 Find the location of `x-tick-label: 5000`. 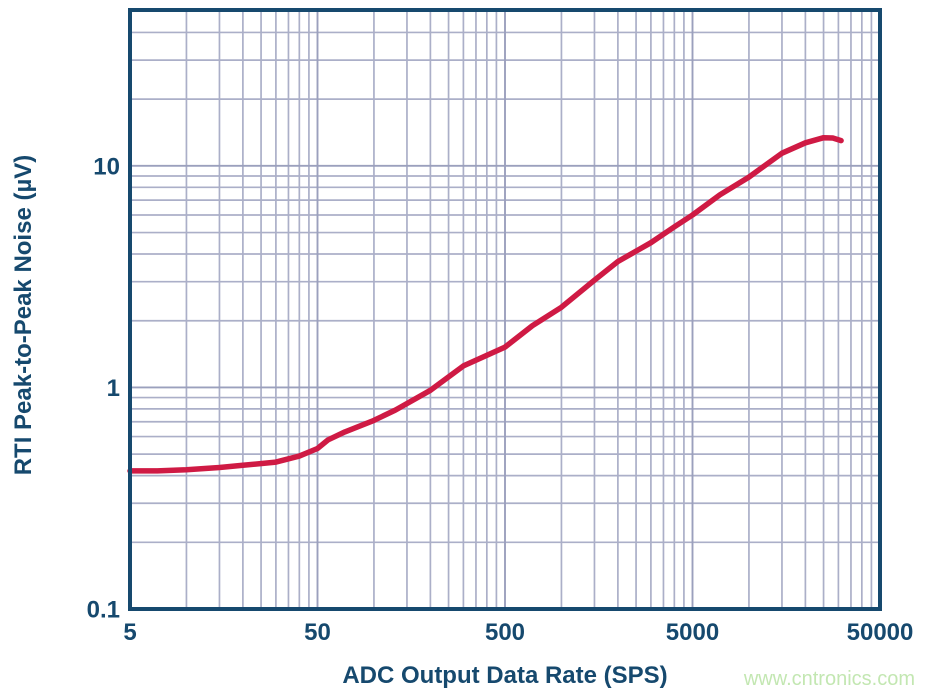

x-tick-label: 5000 is located at coordinates (692, 632).